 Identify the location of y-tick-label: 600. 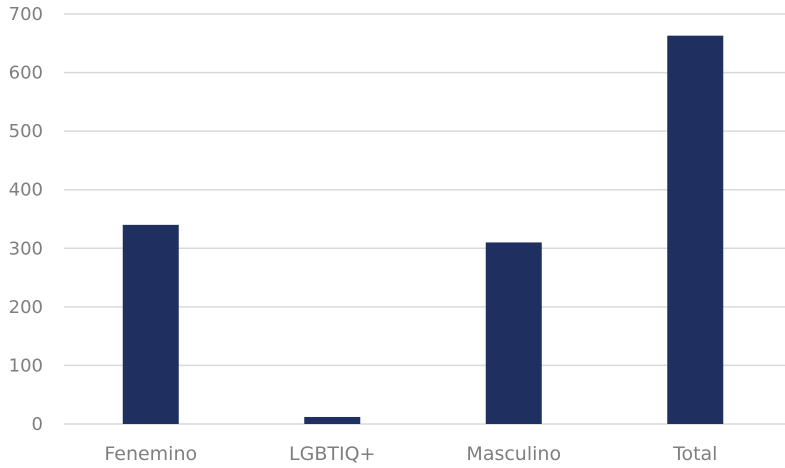
(26, 73).